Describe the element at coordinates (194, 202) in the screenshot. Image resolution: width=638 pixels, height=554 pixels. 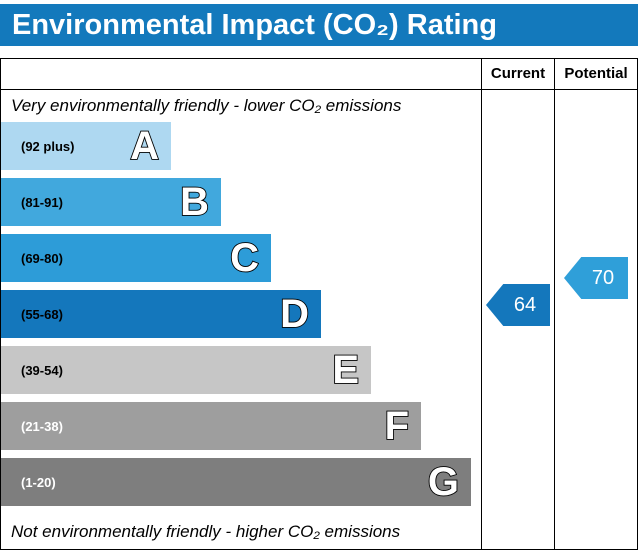
I see `band-letter: B` at that location.